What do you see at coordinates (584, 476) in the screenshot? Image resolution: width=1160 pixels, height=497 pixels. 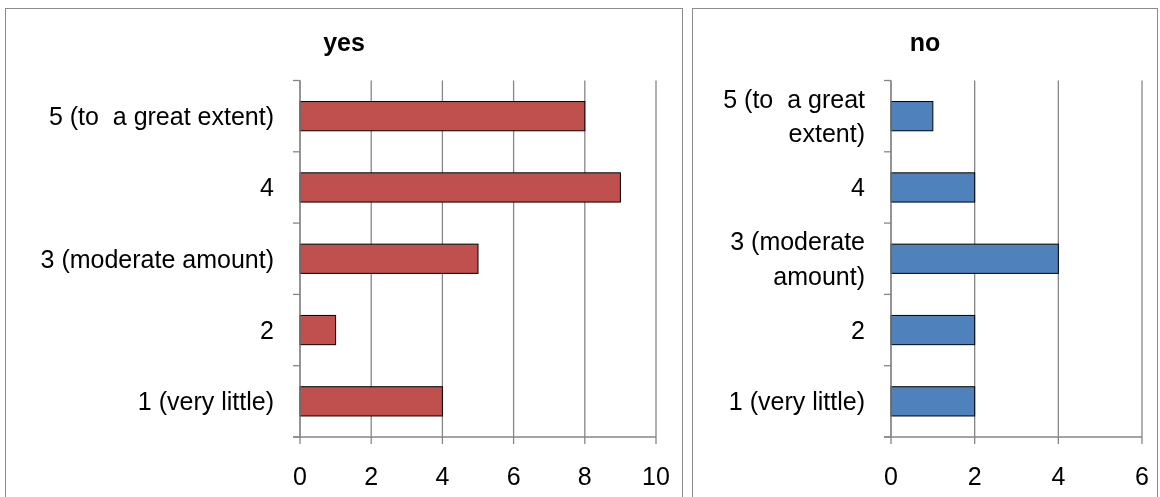 I see `x-tick-label: 8` at bounding box center [584, 476].